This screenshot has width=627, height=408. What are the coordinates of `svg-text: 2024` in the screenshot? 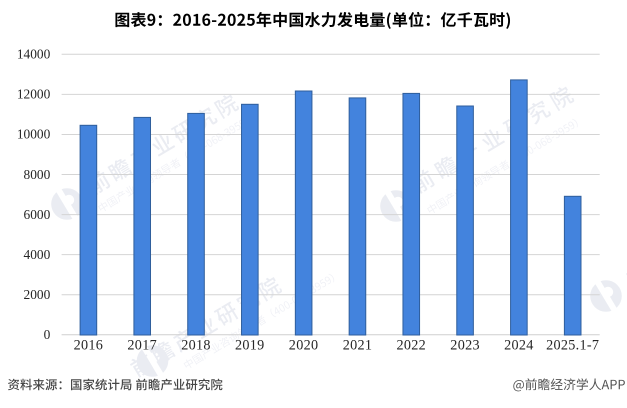 It's located at (519, 346).